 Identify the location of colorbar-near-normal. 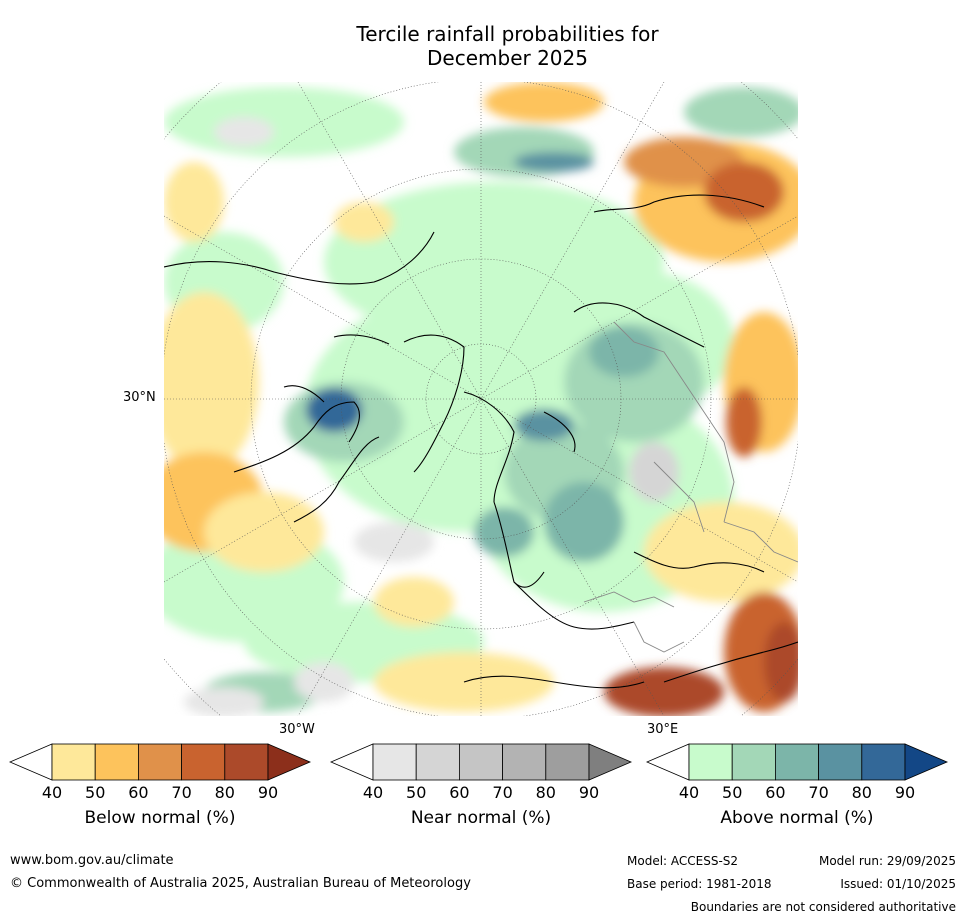
(481, 762).